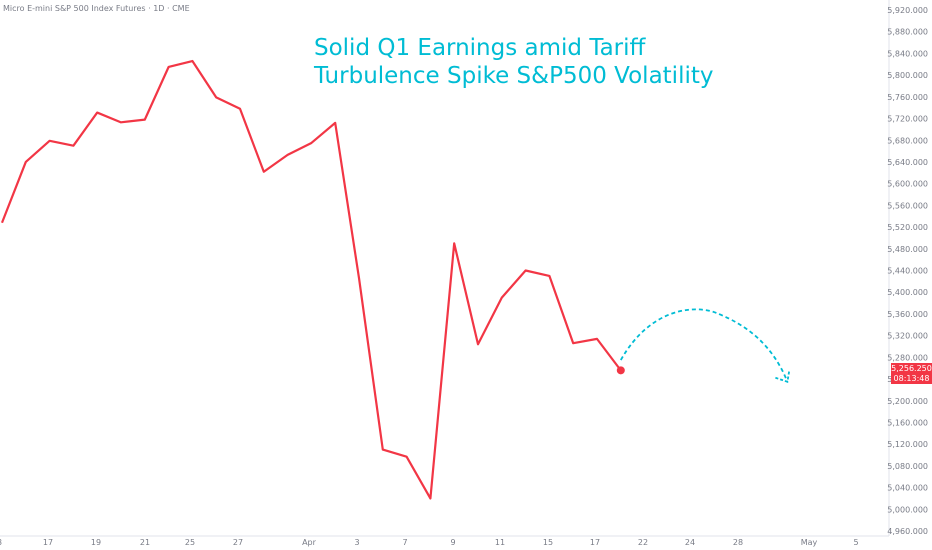  What do you see at coordinates (429, 542) in the screenshot?
I see `x-axis: 13 17 19 21 25 27 Apr 3 7 9 11 15 17 22 24 28 May 5` at bounding box center [429, 542].